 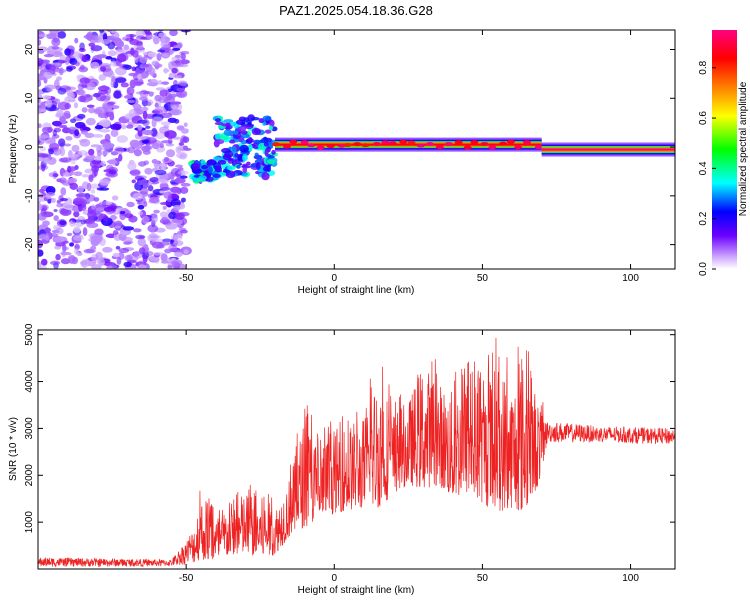 What do you see at coordinates (483, 278) in the screenshot?
I see `spectrogram-x-tick-label: 50` at bounding box center [483, 278].